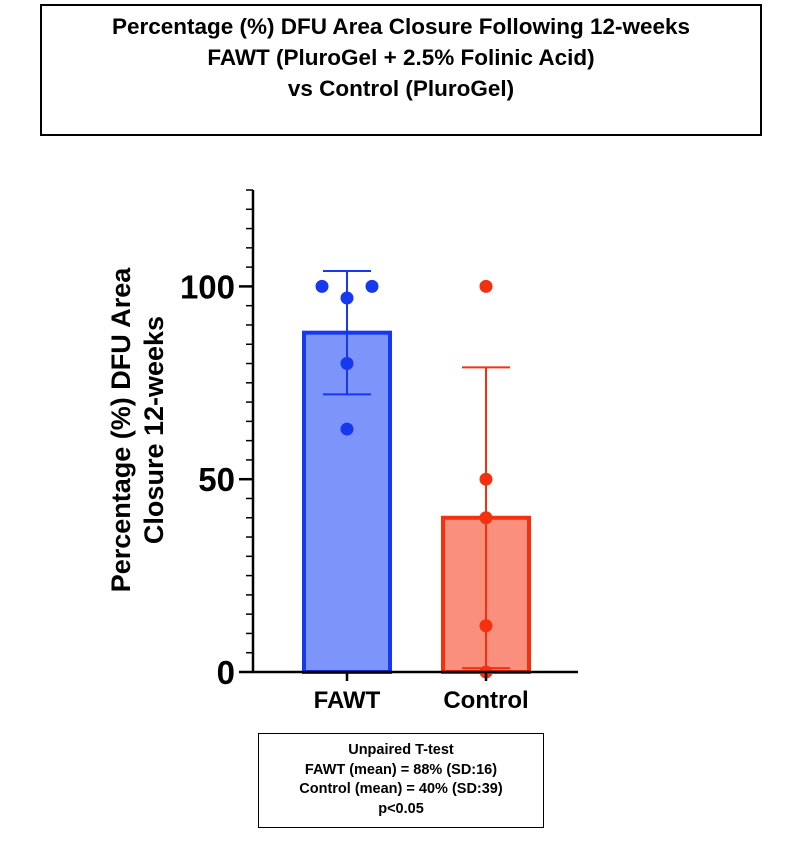 The height and width of the screenshot is (862, 800). Describe the element at coordinates (207, 286) in the screenshot. I see `y-tick-label: 100` at that location.